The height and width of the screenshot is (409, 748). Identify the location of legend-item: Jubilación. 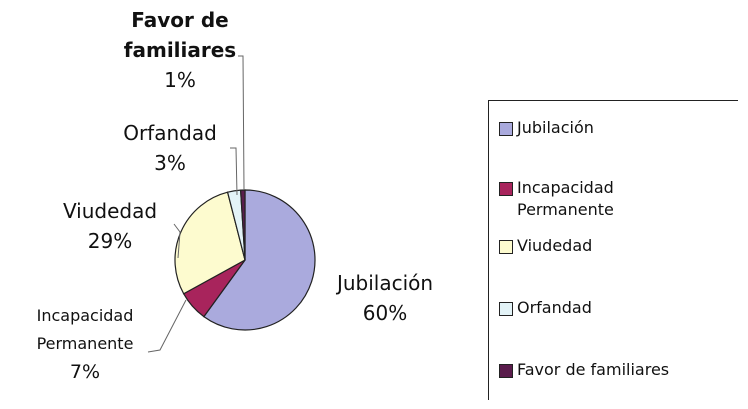
(546, 128).